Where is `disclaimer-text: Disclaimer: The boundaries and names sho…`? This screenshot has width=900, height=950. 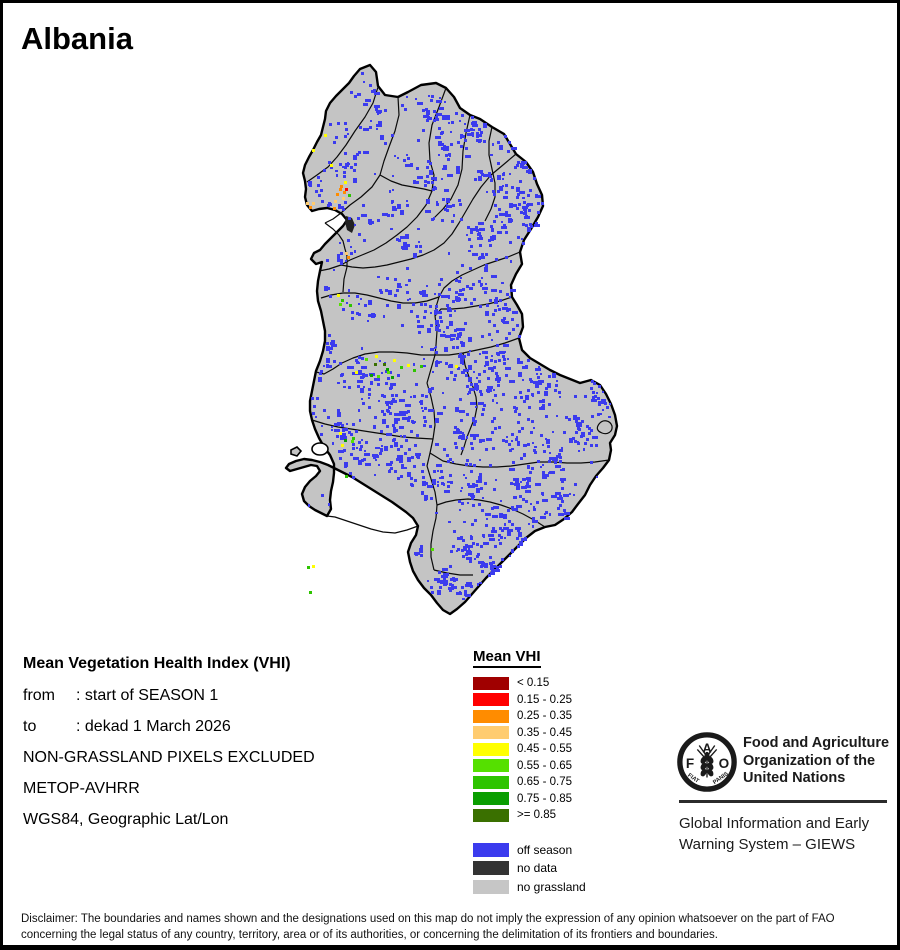 disclaimer-text: Disclaimer: The boundaries and names sho… is located at coordinates (428, 927).